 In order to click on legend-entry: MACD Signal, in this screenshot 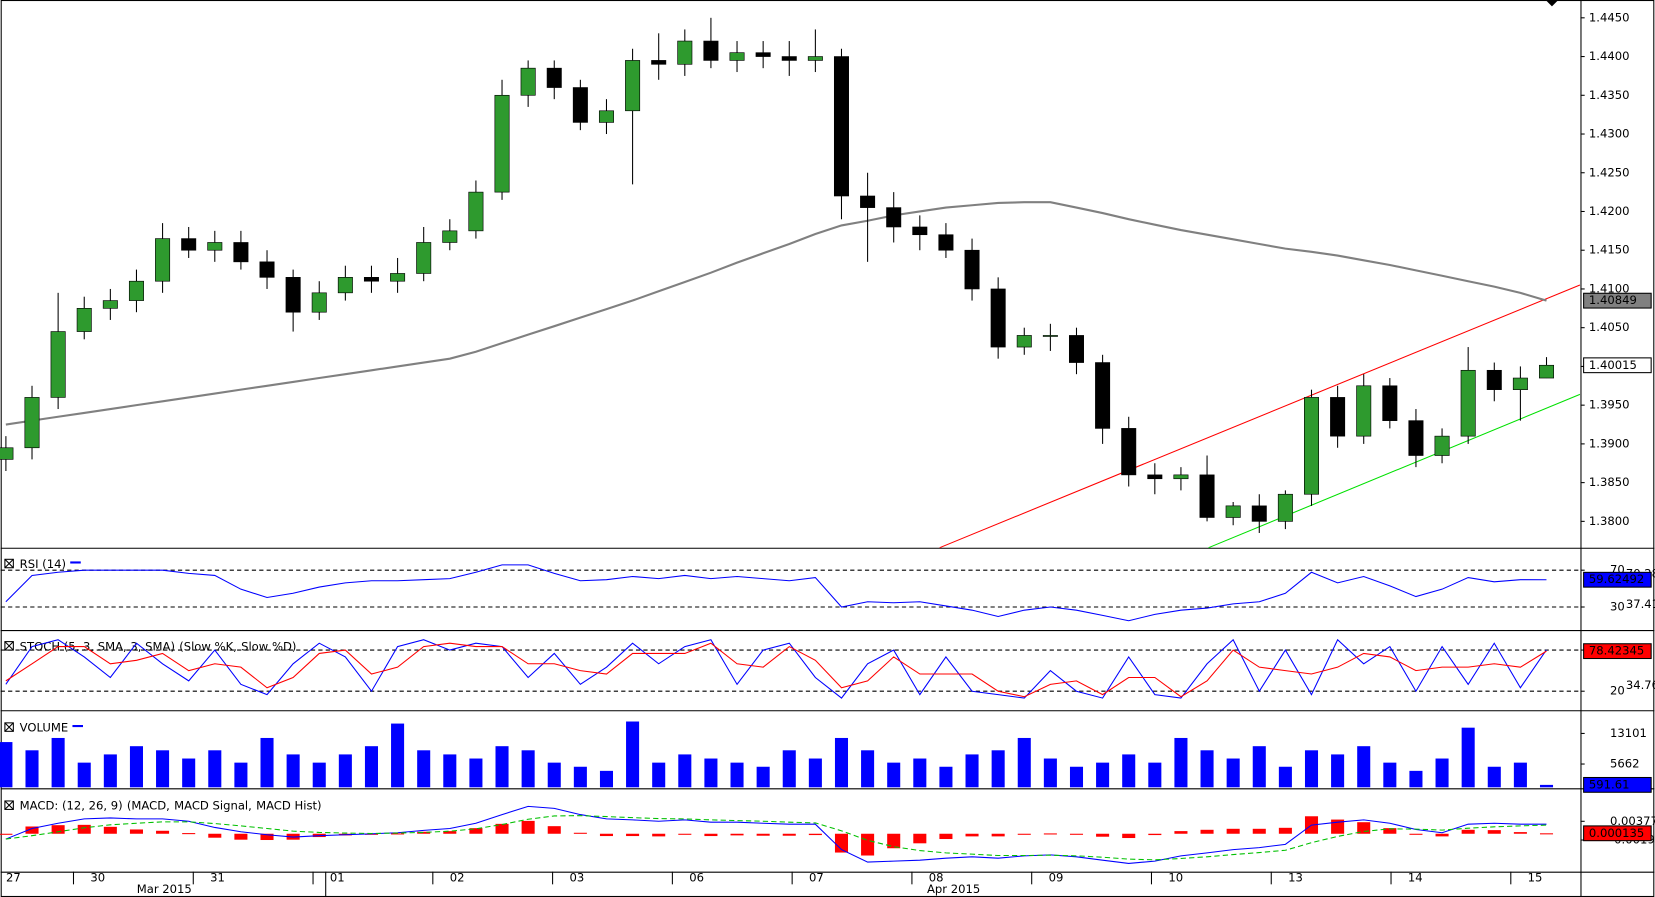, I will do `click(213, 806)`.